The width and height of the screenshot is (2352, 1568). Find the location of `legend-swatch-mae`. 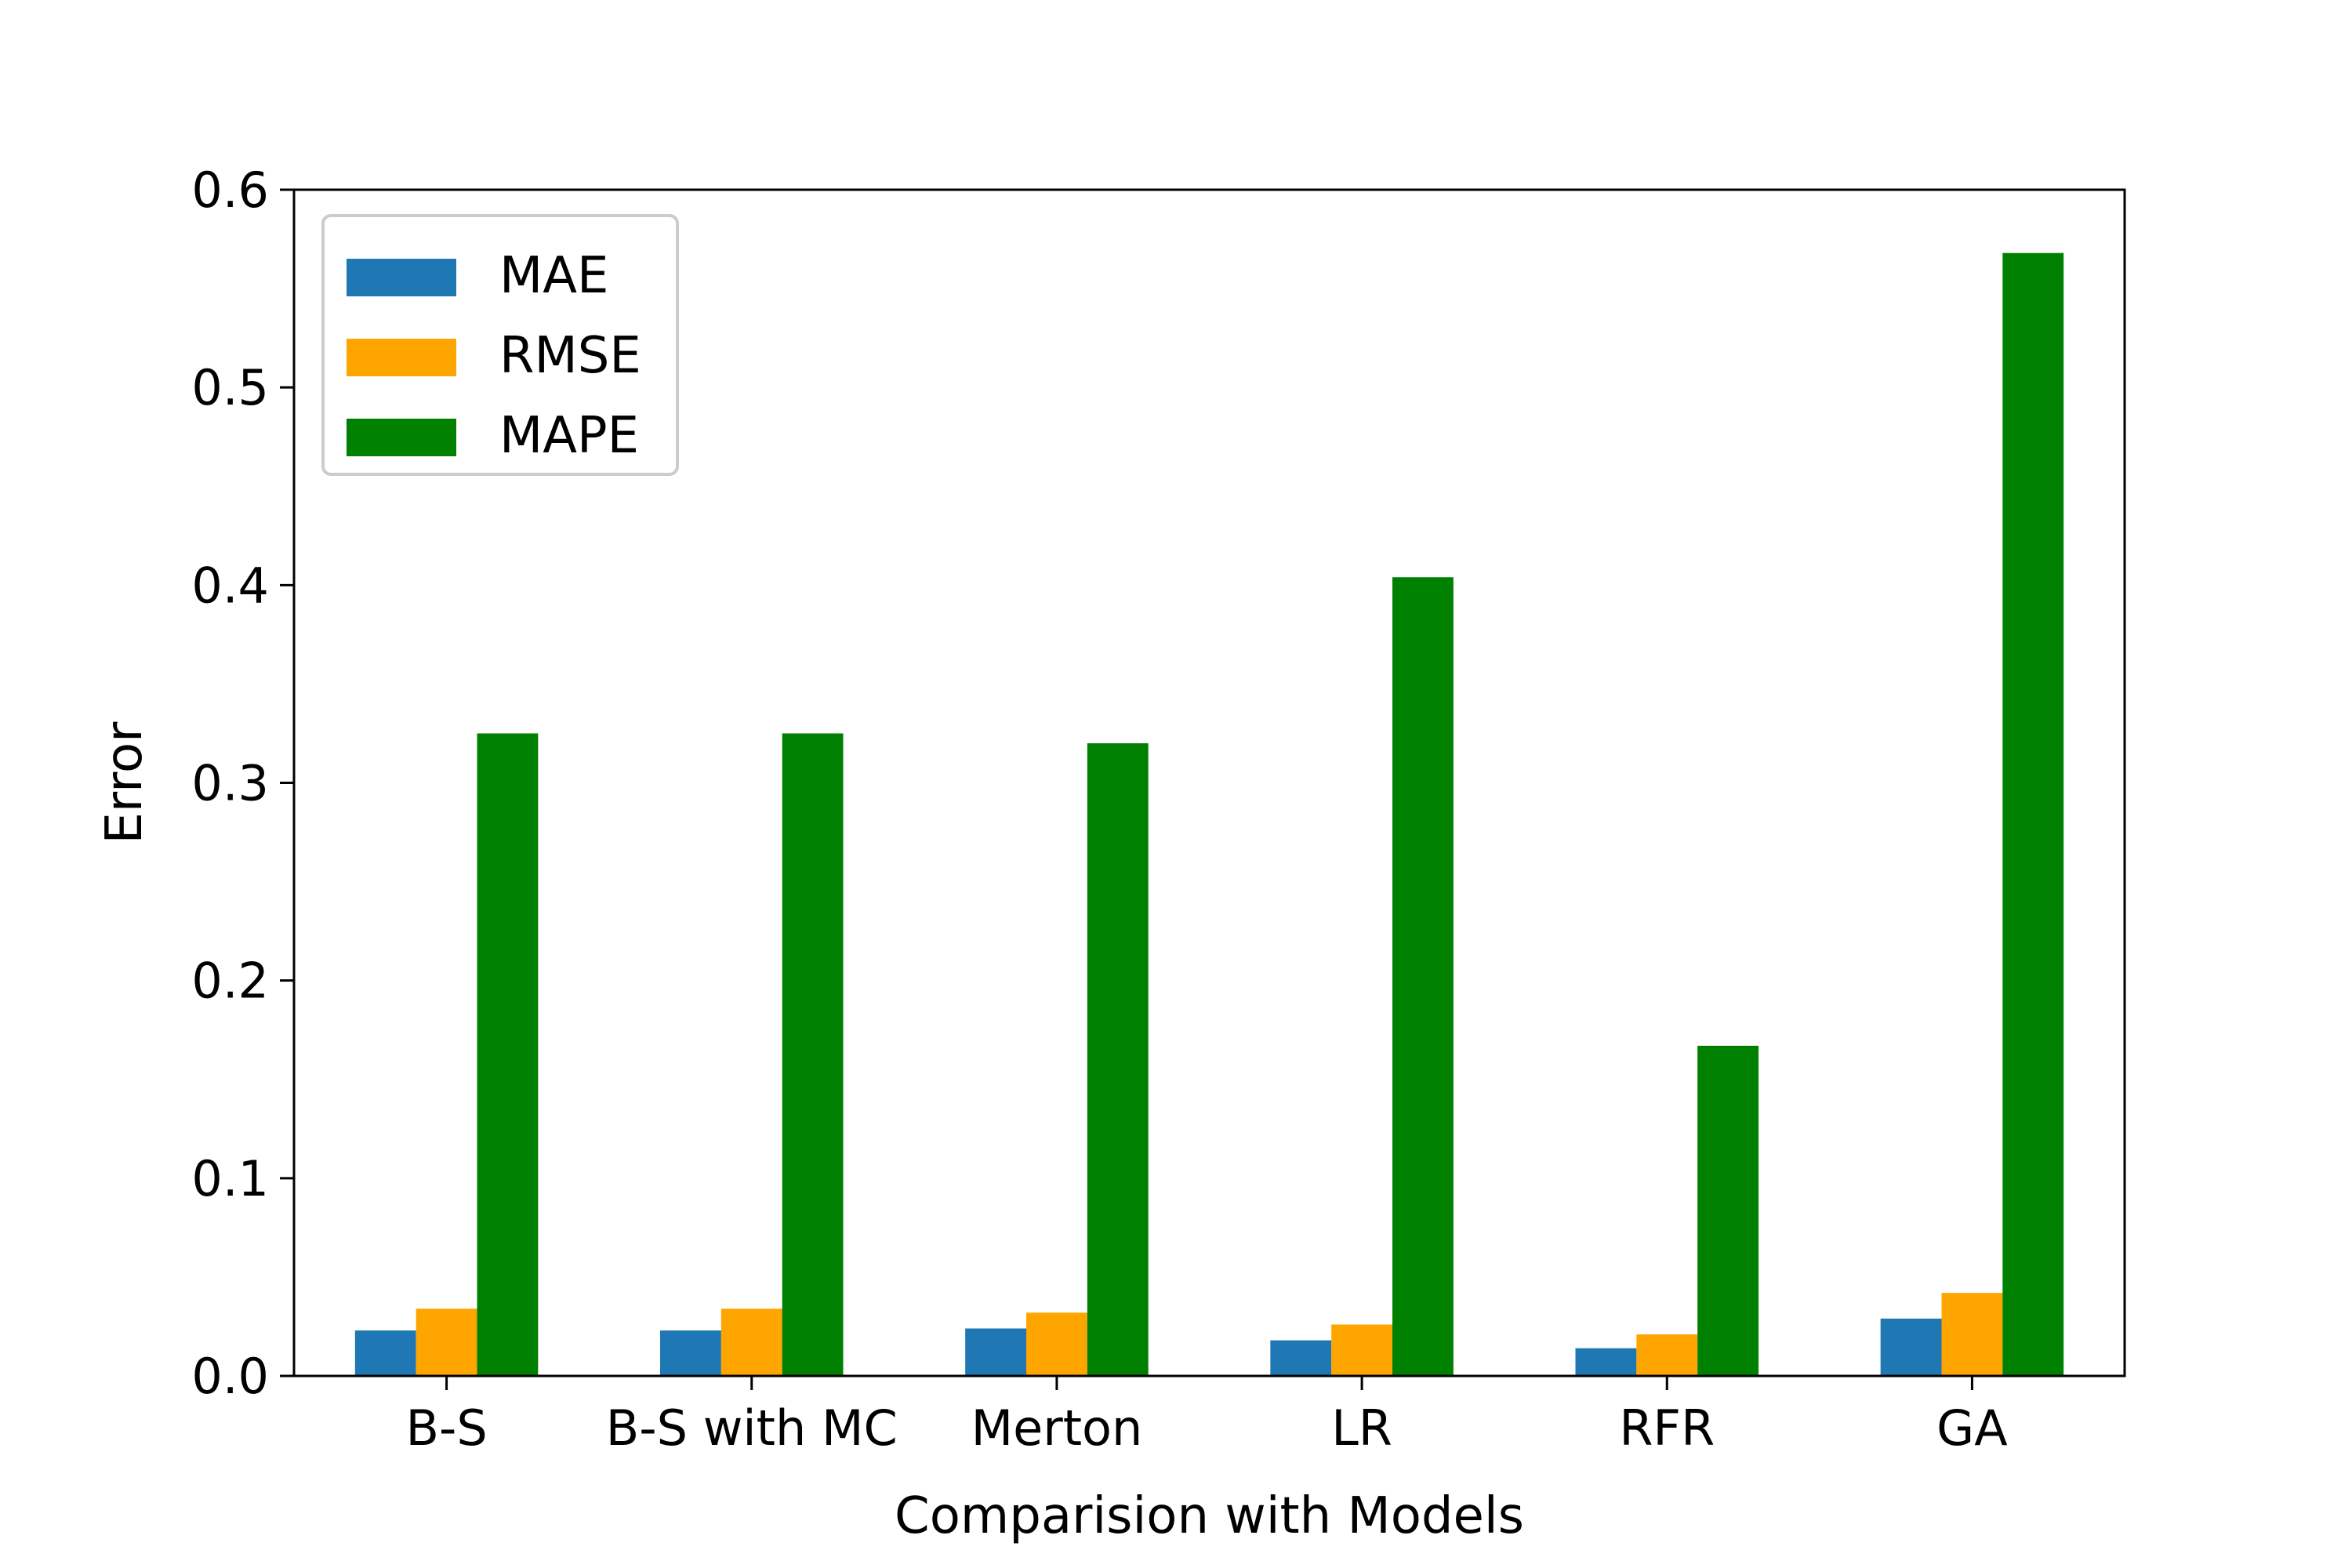

legend-swatch-mae is located at coordinates (402, 277).